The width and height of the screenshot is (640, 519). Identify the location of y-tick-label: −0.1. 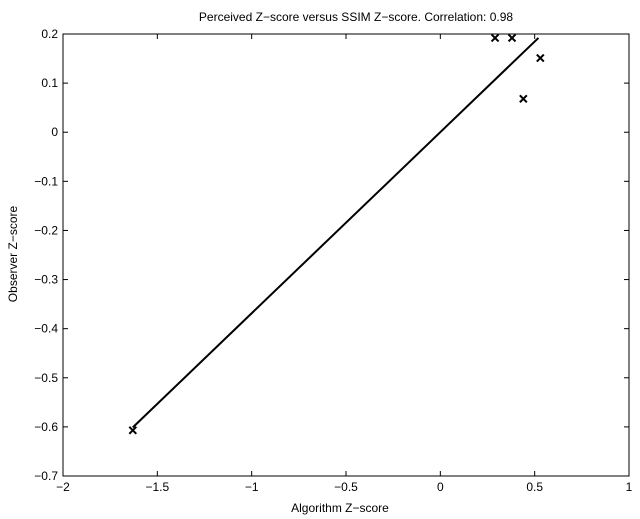
(46, 181).